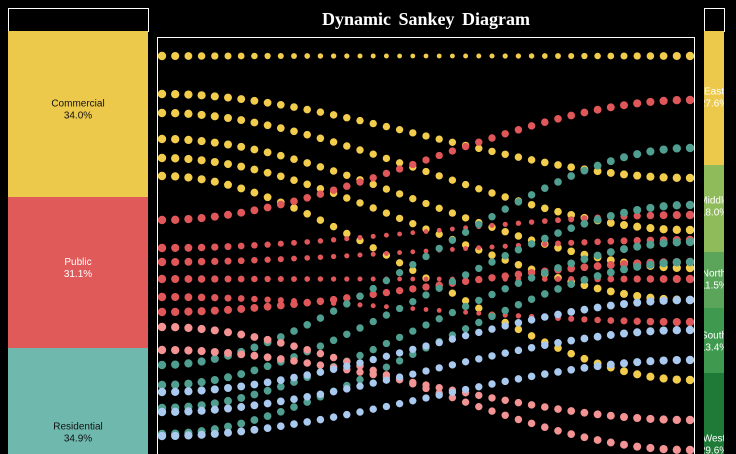 This screenshot has height=454, width=736. What do you see at coordinates (78, 272) in the screenshot?
I see `source-bar` at bounding box center [78, 272].